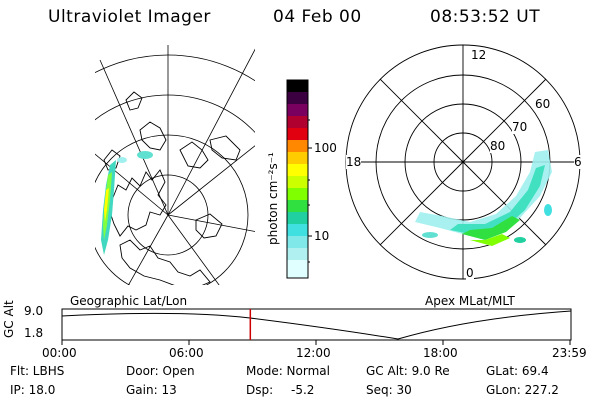 The image size is (600, 400). What do you see at coordinates (260, 390) in the screenshot?
I see `dsp-label: Dsp:` at bounding box center [260, 390].